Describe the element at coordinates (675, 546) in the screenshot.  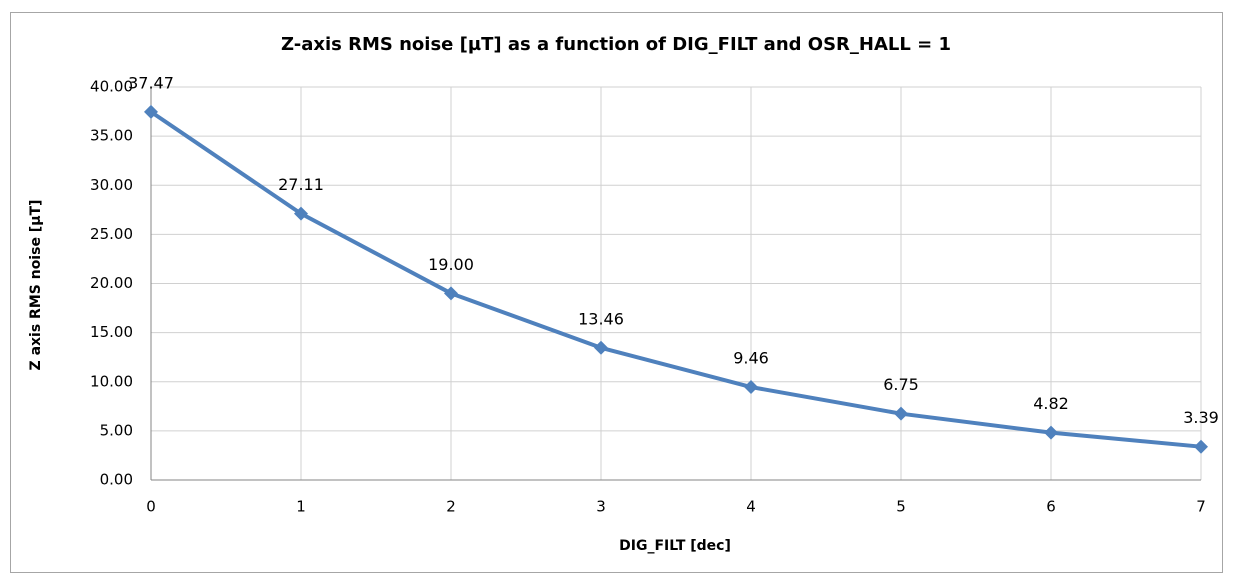
I see `x-axis-label: DIG_FILT [dec]` at that location.